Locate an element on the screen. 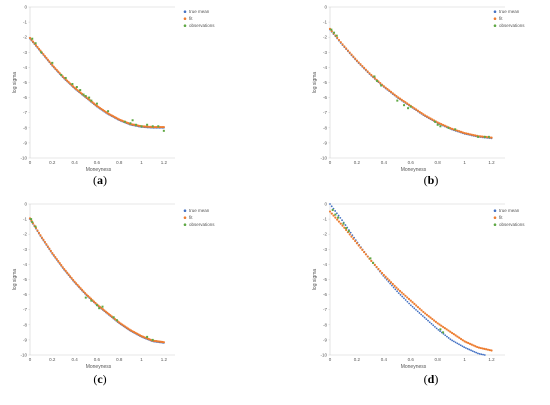 The height and width of the screenshot is (405, 550). series-observations is located at coordinates (410, 83).